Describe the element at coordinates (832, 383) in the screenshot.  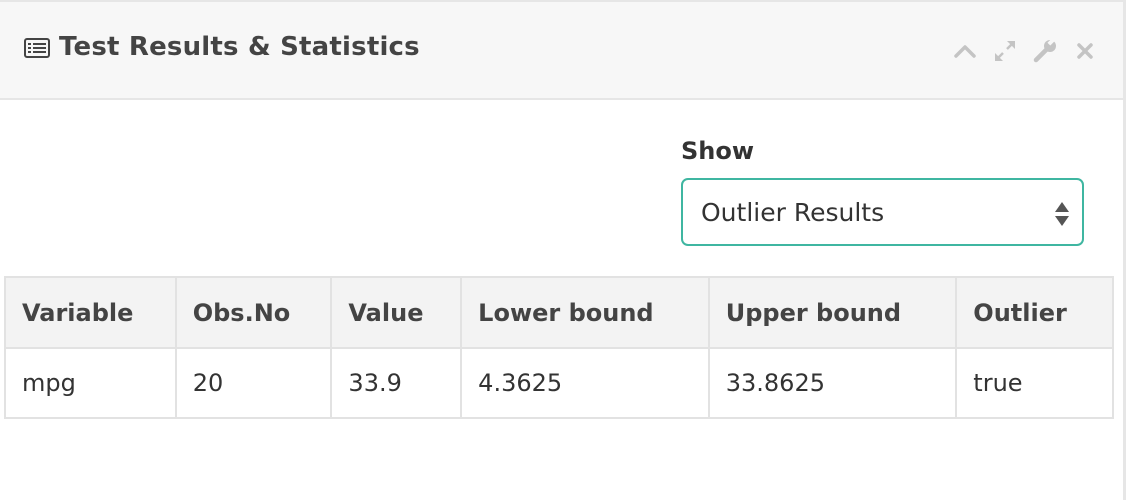
I see `cell-upper-bound: 33.8625` at that location.